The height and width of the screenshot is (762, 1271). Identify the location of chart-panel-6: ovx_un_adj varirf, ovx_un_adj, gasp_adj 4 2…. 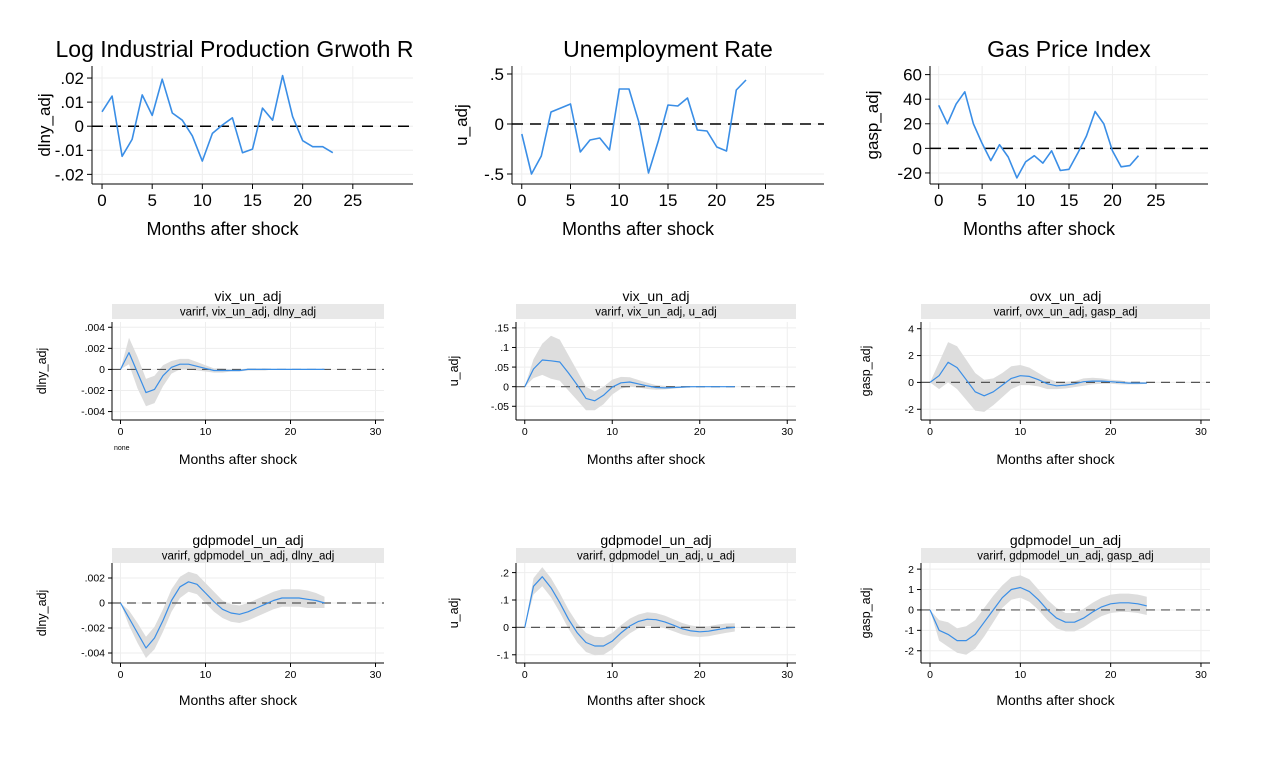
(1034, 377).